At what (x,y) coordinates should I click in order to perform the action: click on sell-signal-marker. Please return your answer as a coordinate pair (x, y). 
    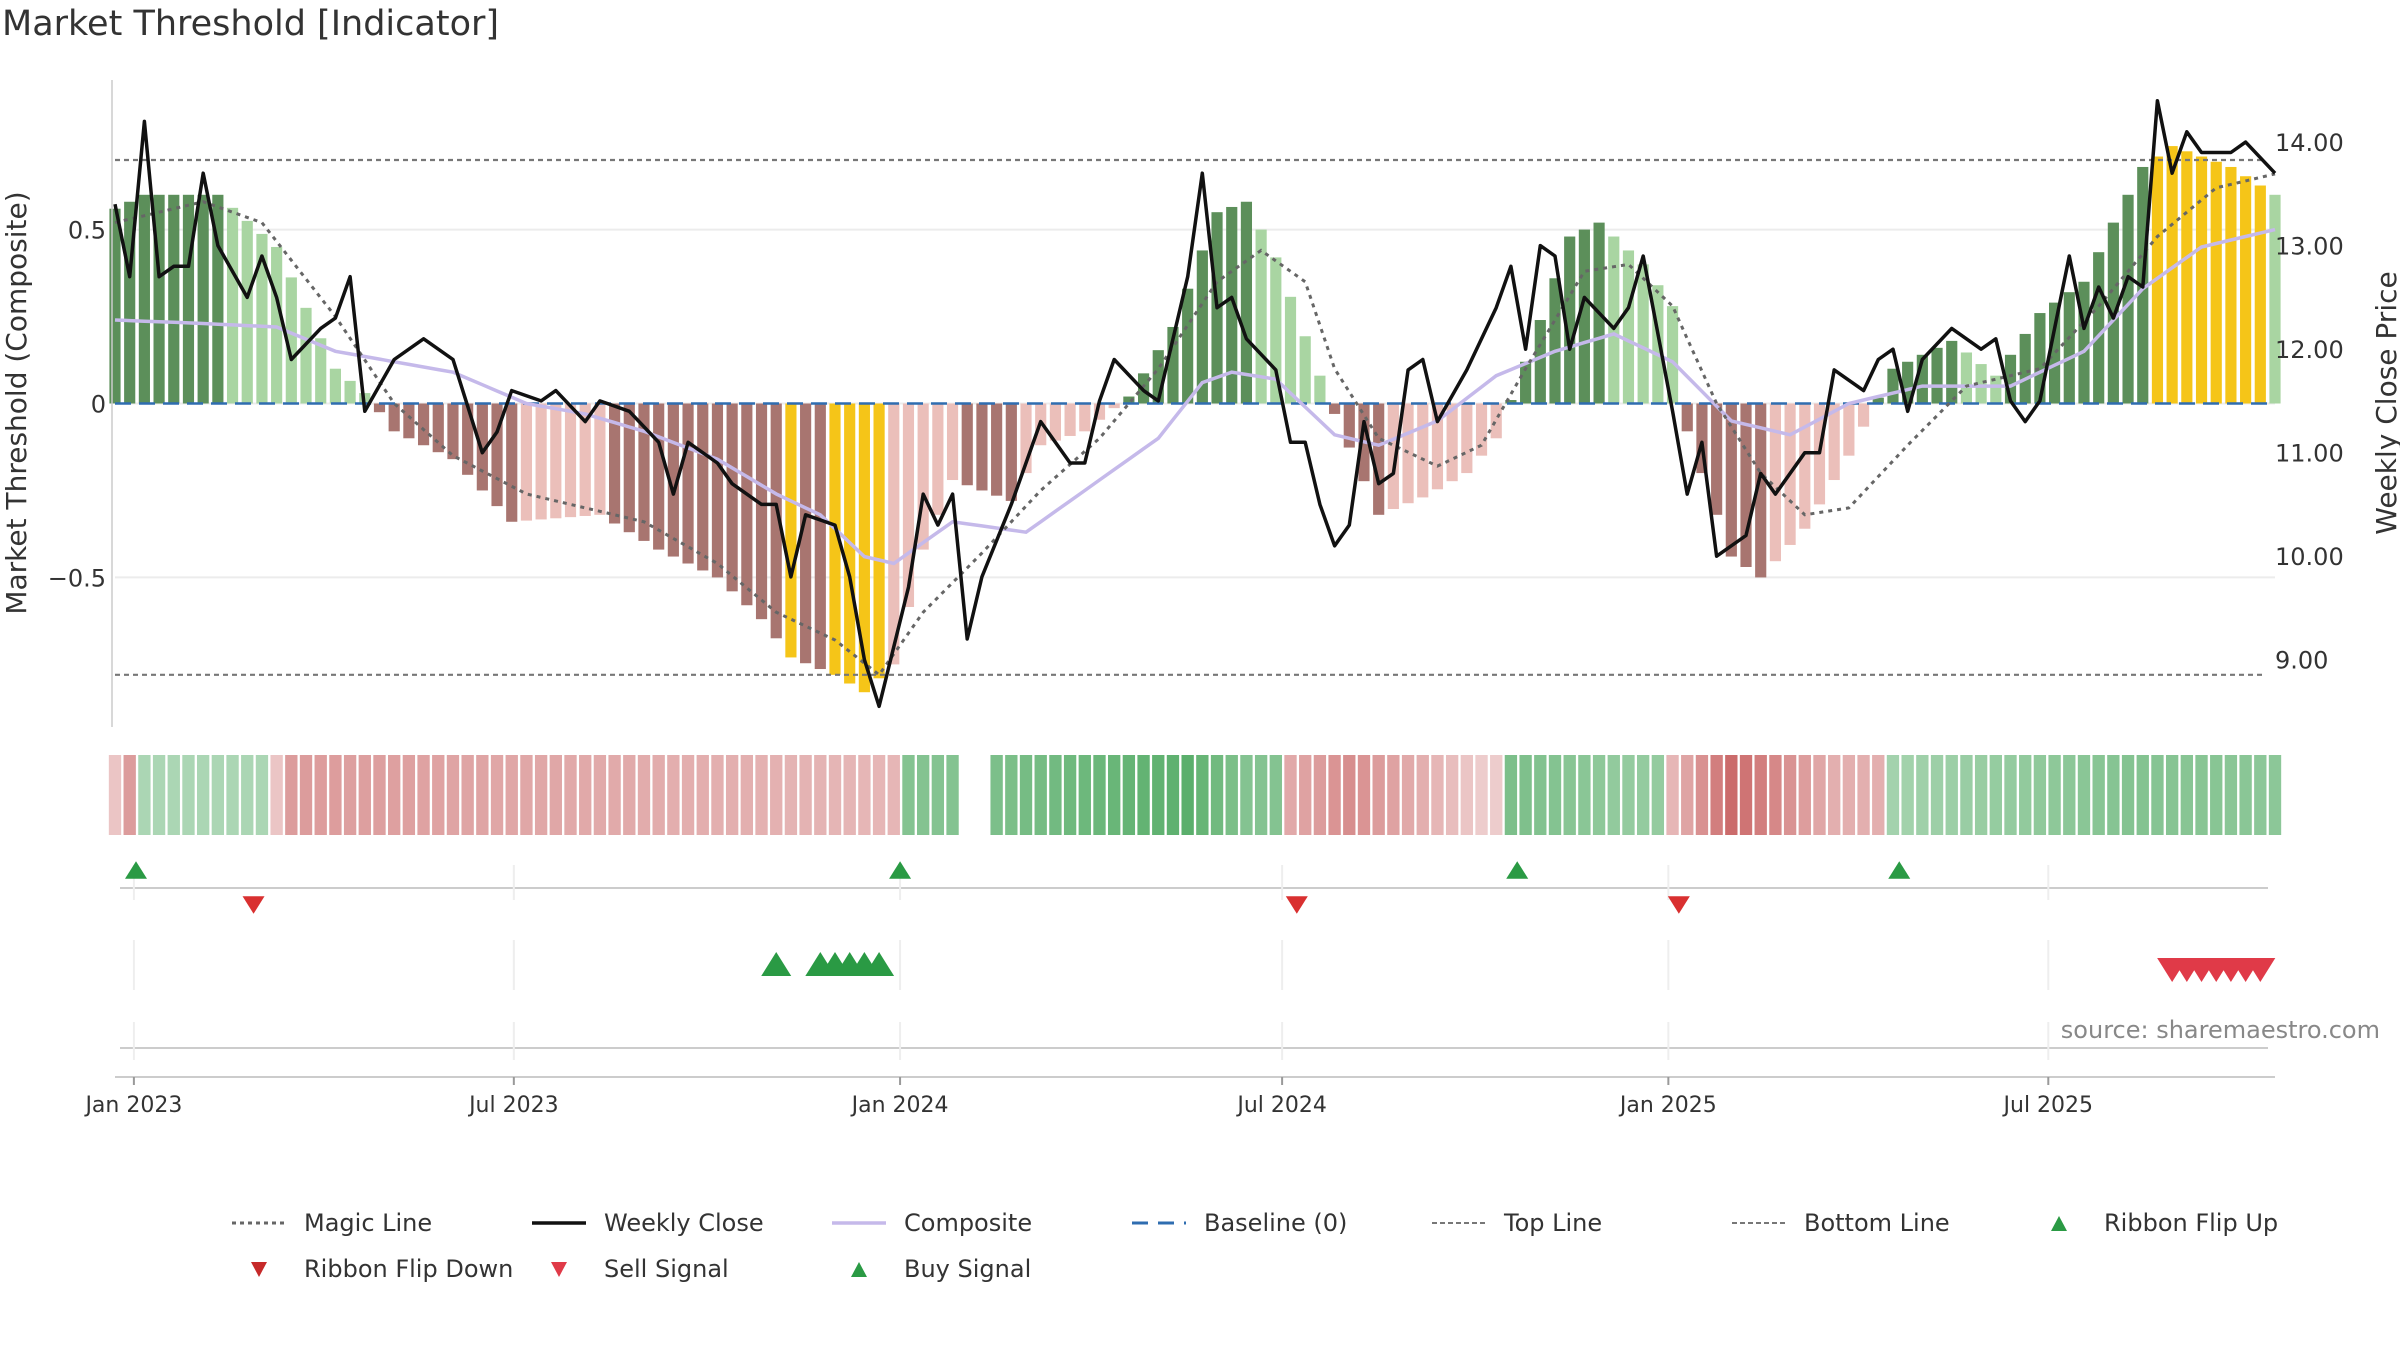
    Looking at the image, I should click on (2260, 970).